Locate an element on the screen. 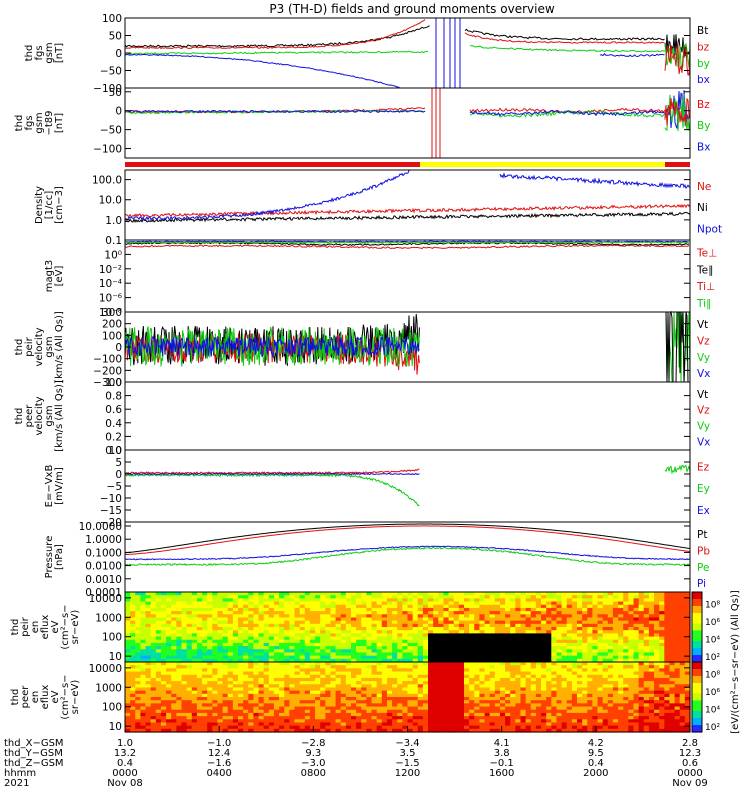  colorbar-tick-label: 10⁴ is located at coordinates (712, 640).